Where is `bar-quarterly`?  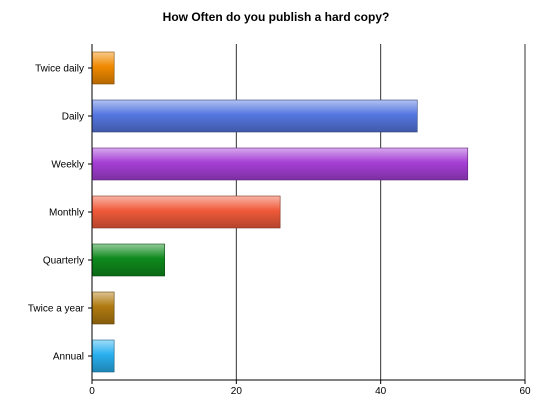 bar-quarterly is located at coordinates (128, 260).